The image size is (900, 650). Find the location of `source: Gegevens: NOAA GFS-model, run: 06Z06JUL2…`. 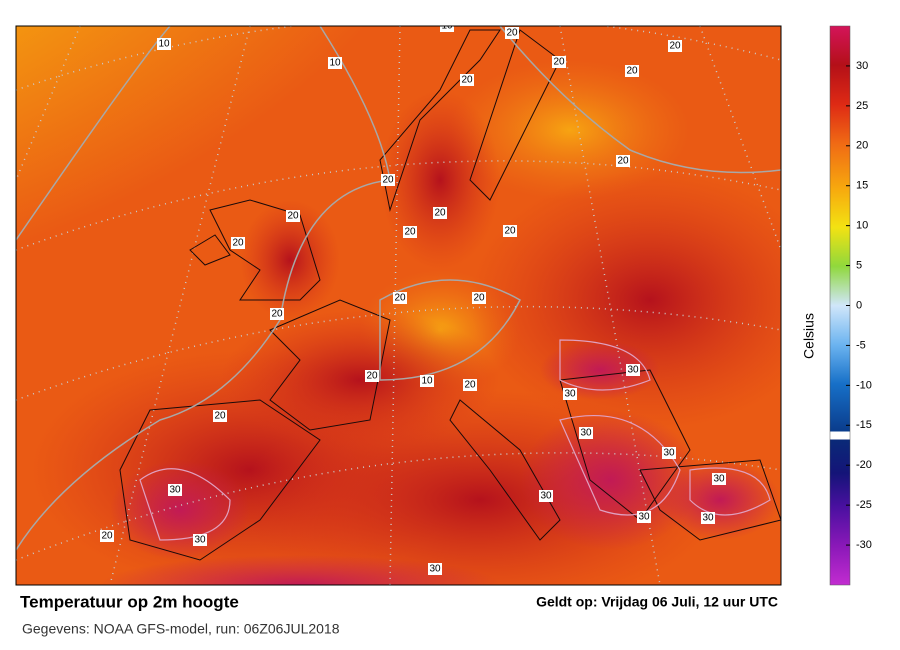

source: Gegevens: NOAA GFS-model, run: 06Z06JUL2… is located at coordinates (181, 629).